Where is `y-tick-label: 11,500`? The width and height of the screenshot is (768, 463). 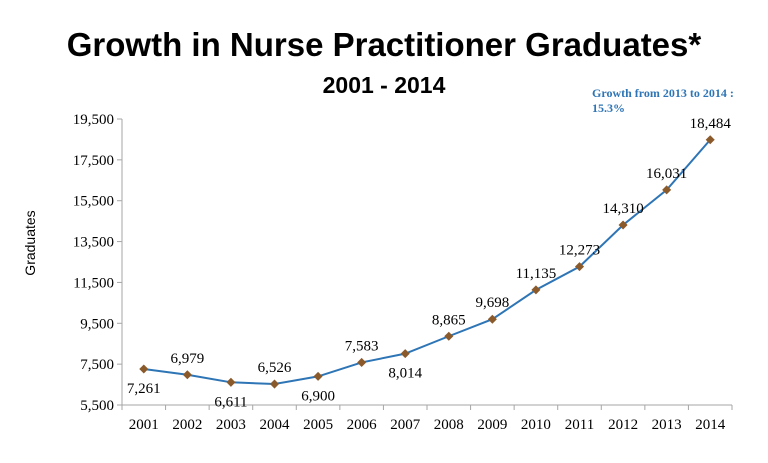
y-tick-label: 11,500 is located at coordinates (93, 283).